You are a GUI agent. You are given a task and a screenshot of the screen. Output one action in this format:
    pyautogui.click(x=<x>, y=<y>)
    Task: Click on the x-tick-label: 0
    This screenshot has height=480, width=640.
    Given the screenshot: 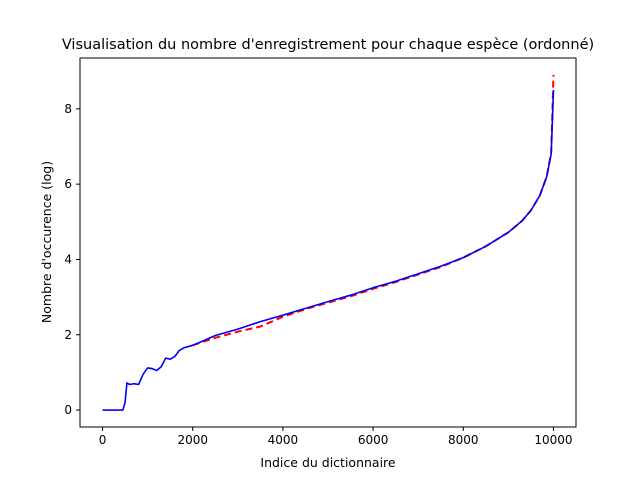 What is the action you would take?
    pyautogui.click(x=103, y=440)
    